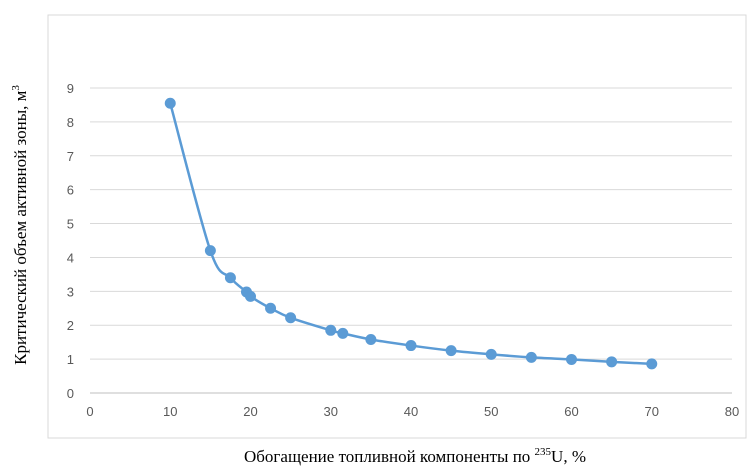 The width and height of the screenshot is (751, 469). Describe the element at coordinates (250, 411) in the screenshot. I see `x-tick-label: 20` at that location.